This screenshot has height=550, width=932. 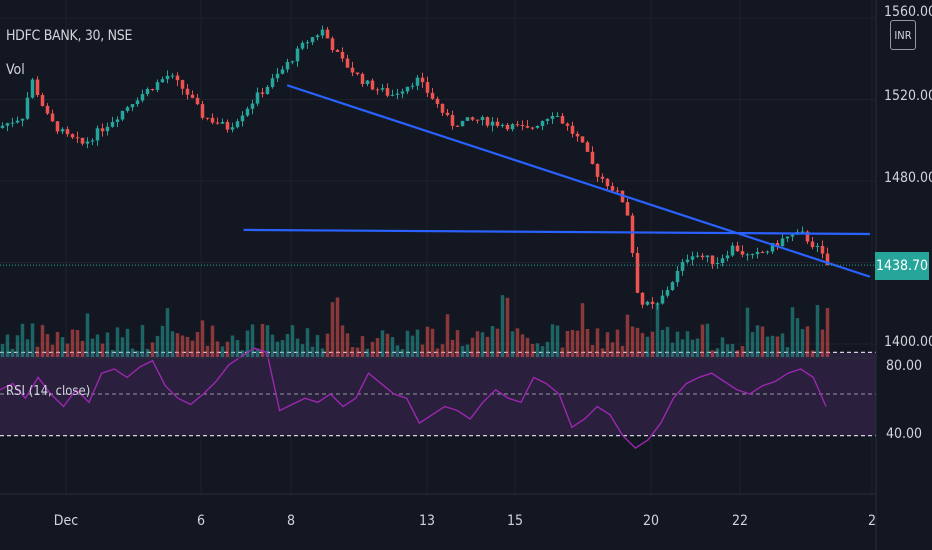 What do you see at coordinates (438, 394) in the screenshot?
I see `rsi-band` at bounding box center [438, 394].